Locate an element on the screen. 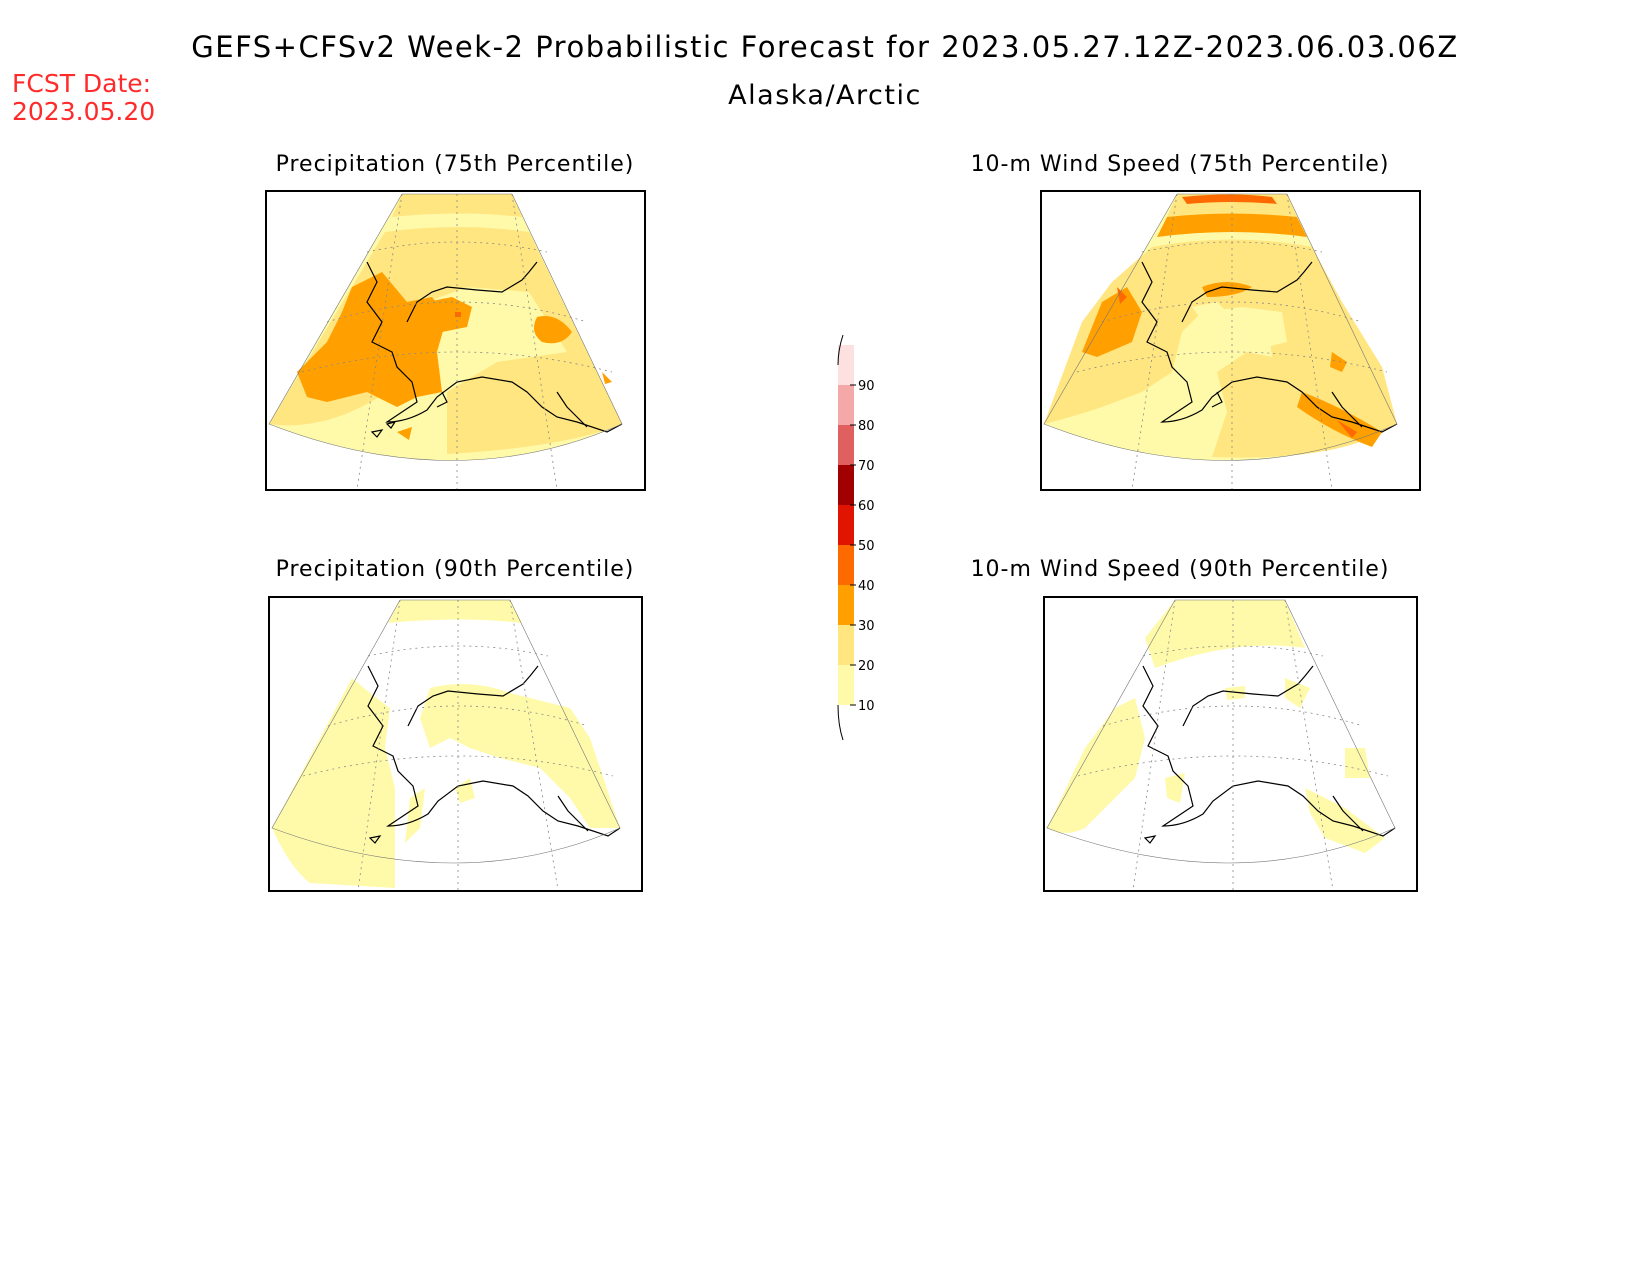 The image size is (1650, 1275). colorbar-label: 70 is located at coordinates (866, 466).